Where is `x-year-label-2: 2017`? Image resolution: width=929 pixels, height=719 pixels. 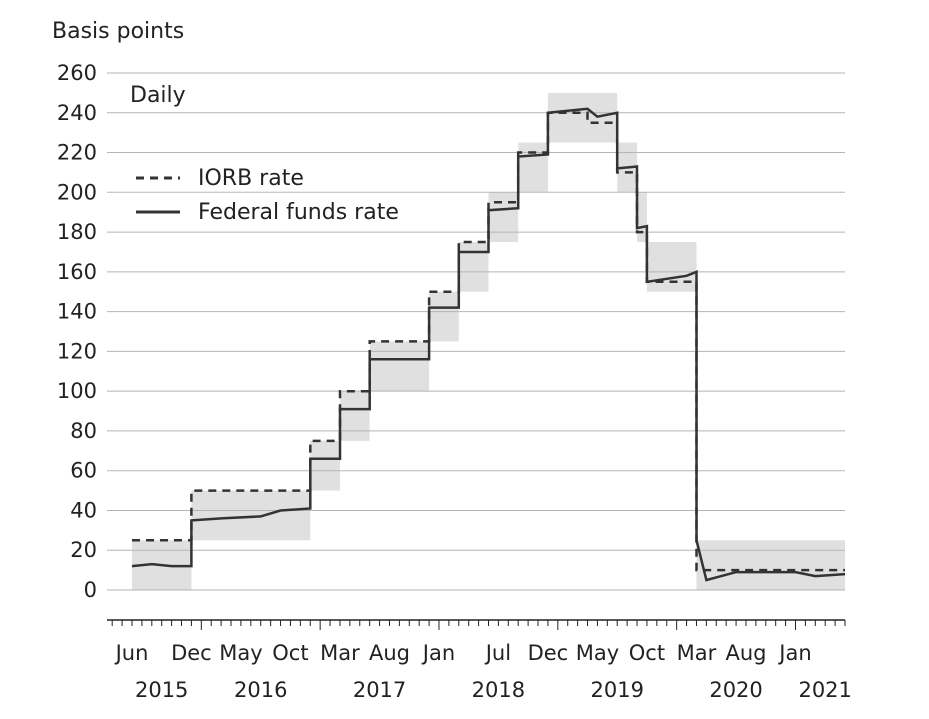 x-year-label-2: 2017 is located at coordinates (379, 690).